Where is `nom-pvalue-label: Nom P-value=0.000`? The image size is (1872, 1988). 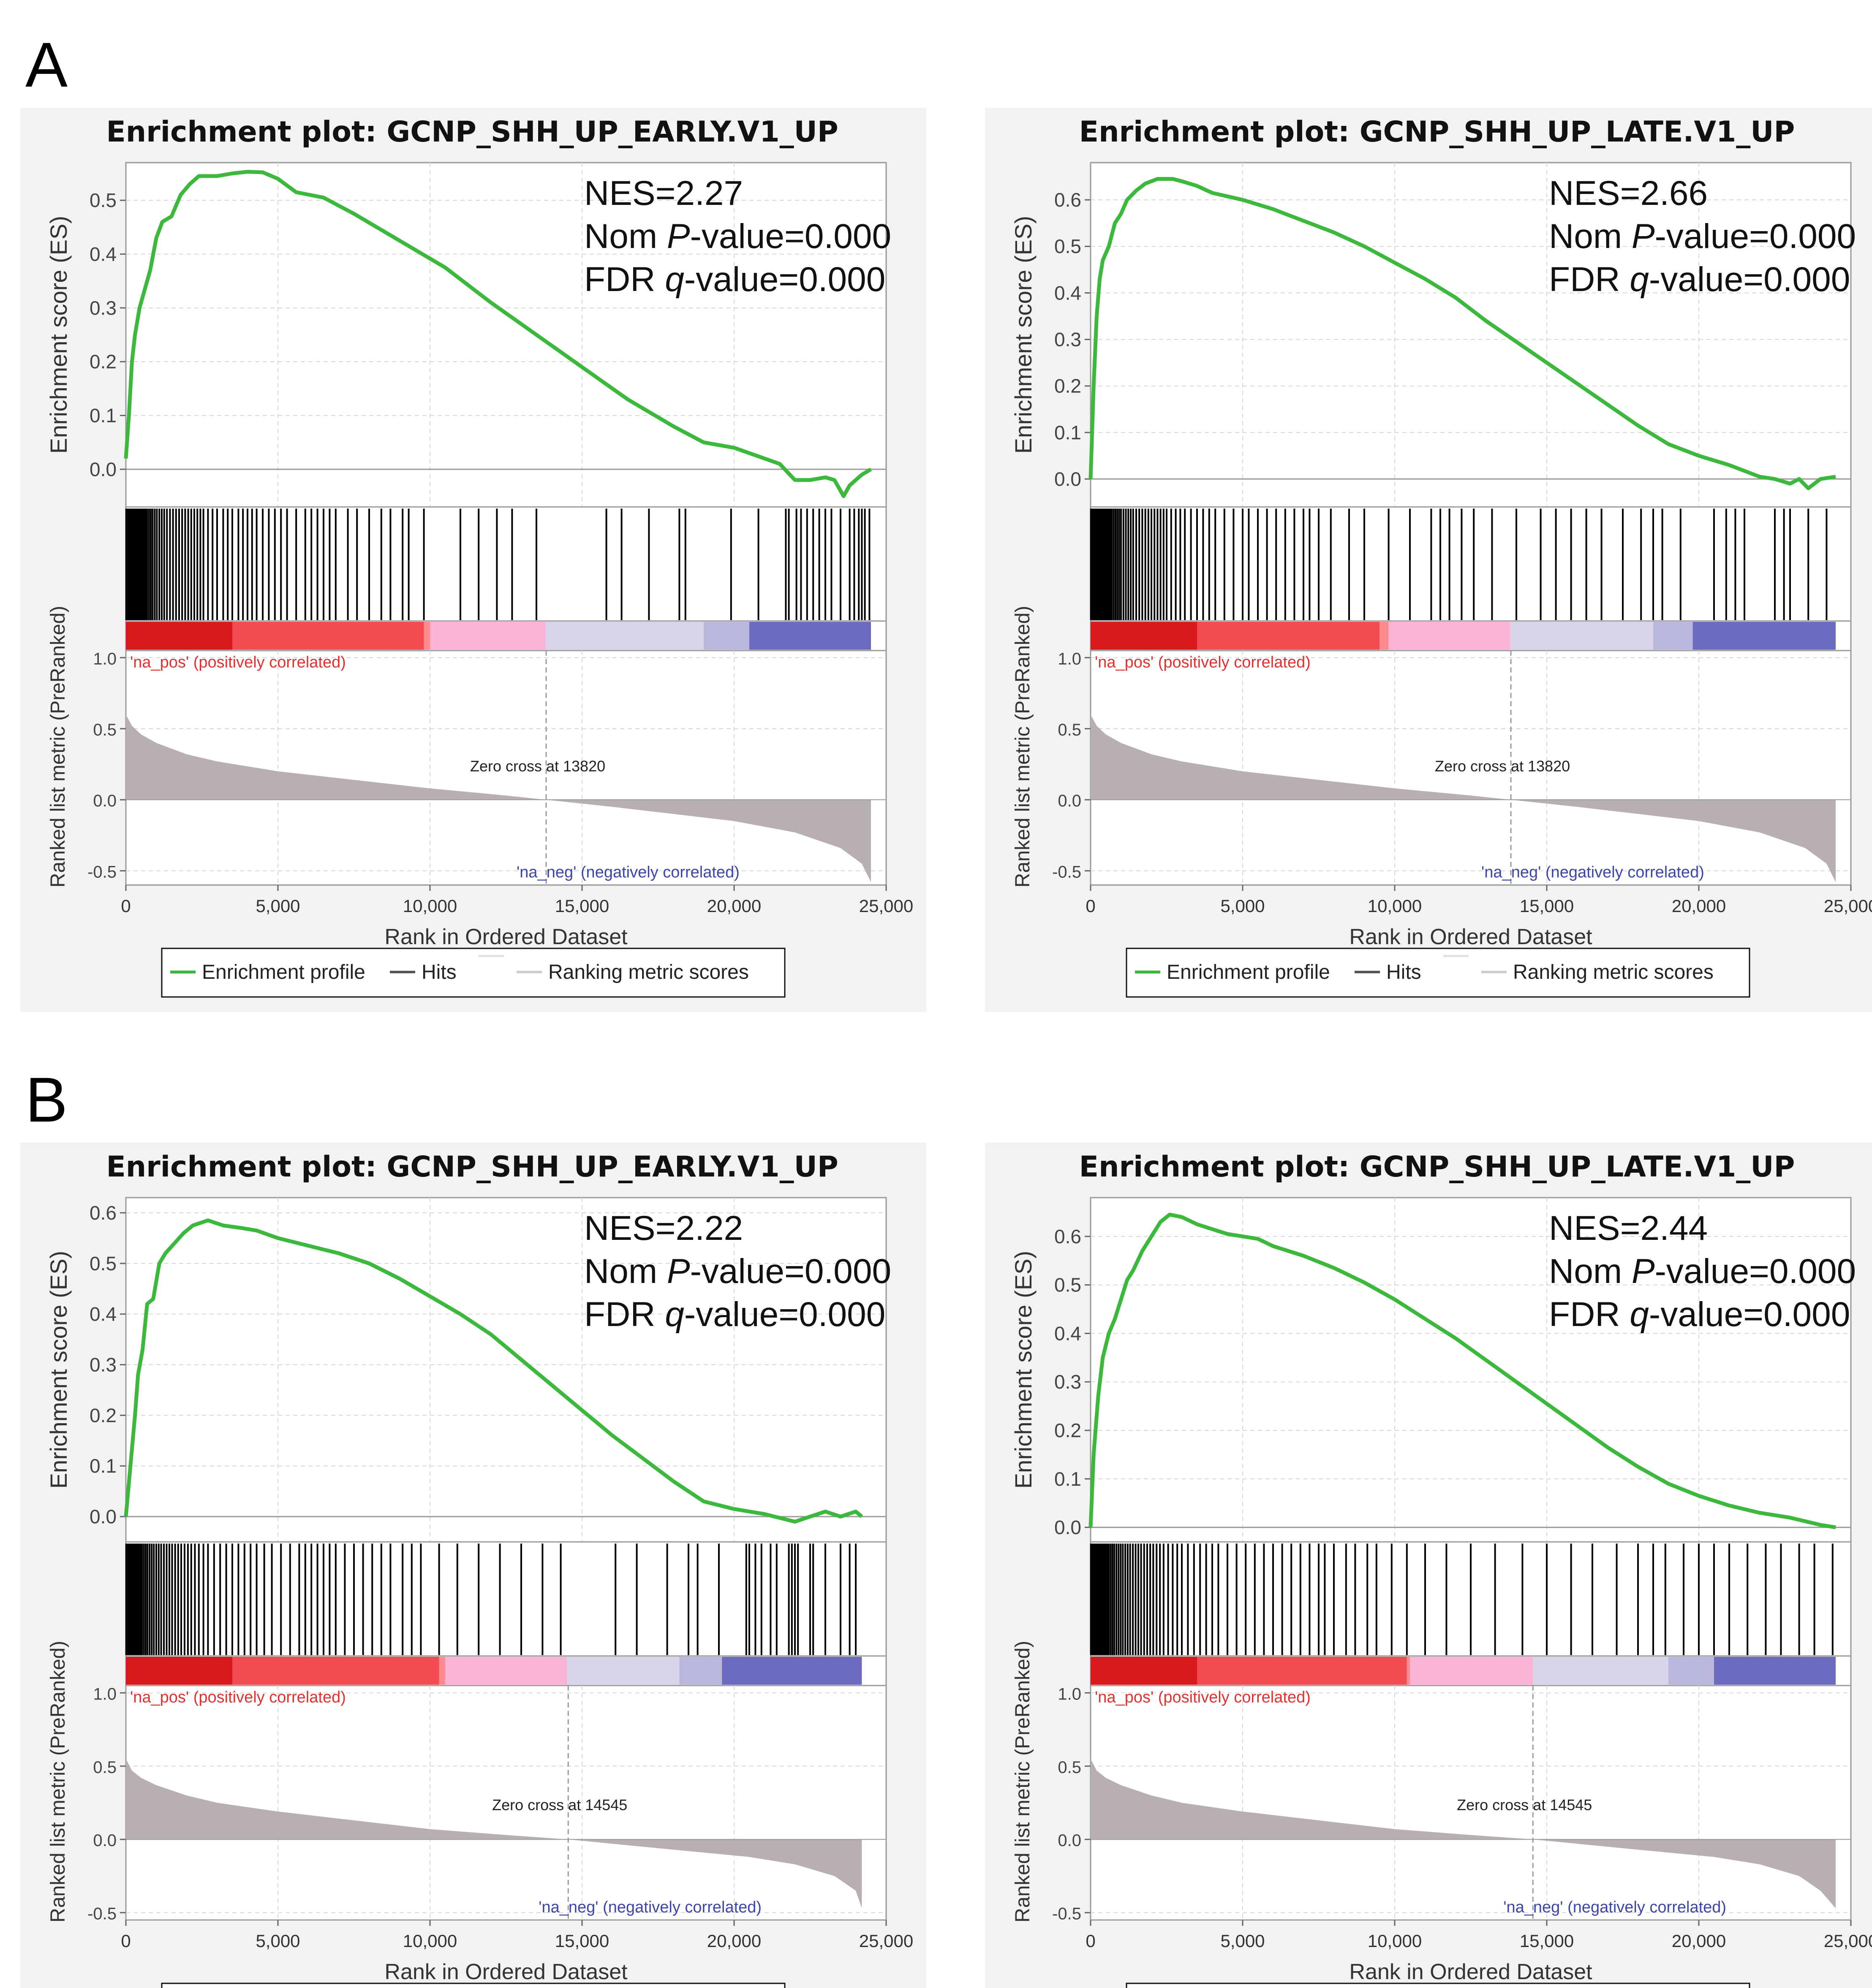 nom-pvalue-label: Nom P-value=0.000 is located at coordinates (737, 1271).